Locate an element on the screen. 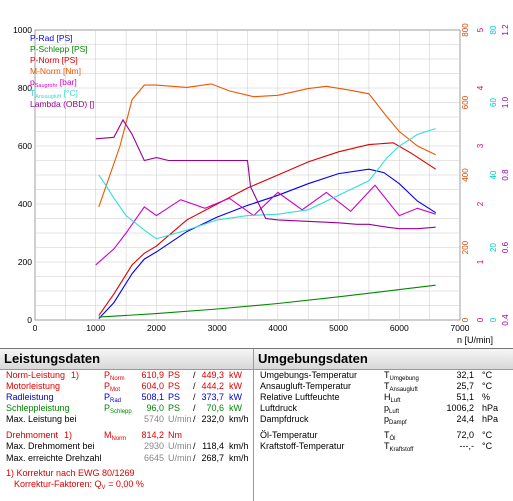  row-value-2: 232,0 is located at coordinates (212, 419).